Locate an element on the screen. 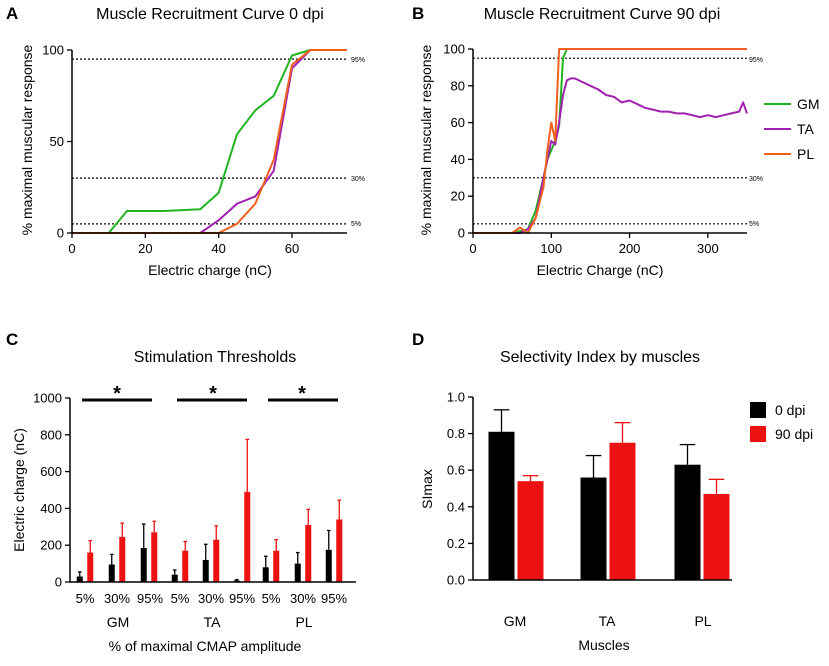 This screenshot has height=666, width=829. panel-d-ylabel: SImax is located at coordinates (427, 489).